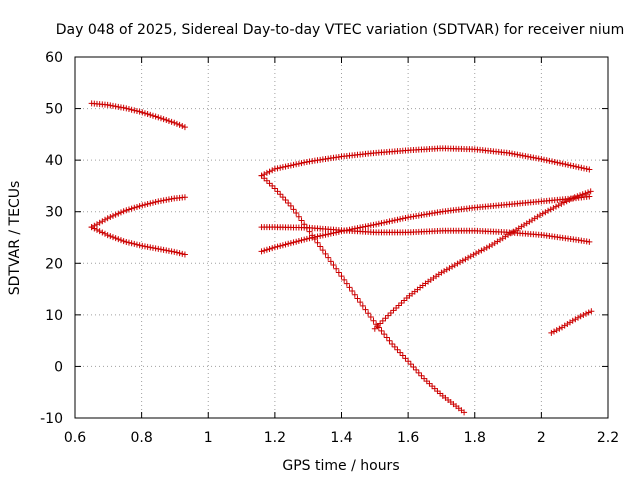 This screenshot has height=480, width=640. Describe the element at coordinates (54, 161) in the screenshot. I see `y-tick-label: 40` at that location.